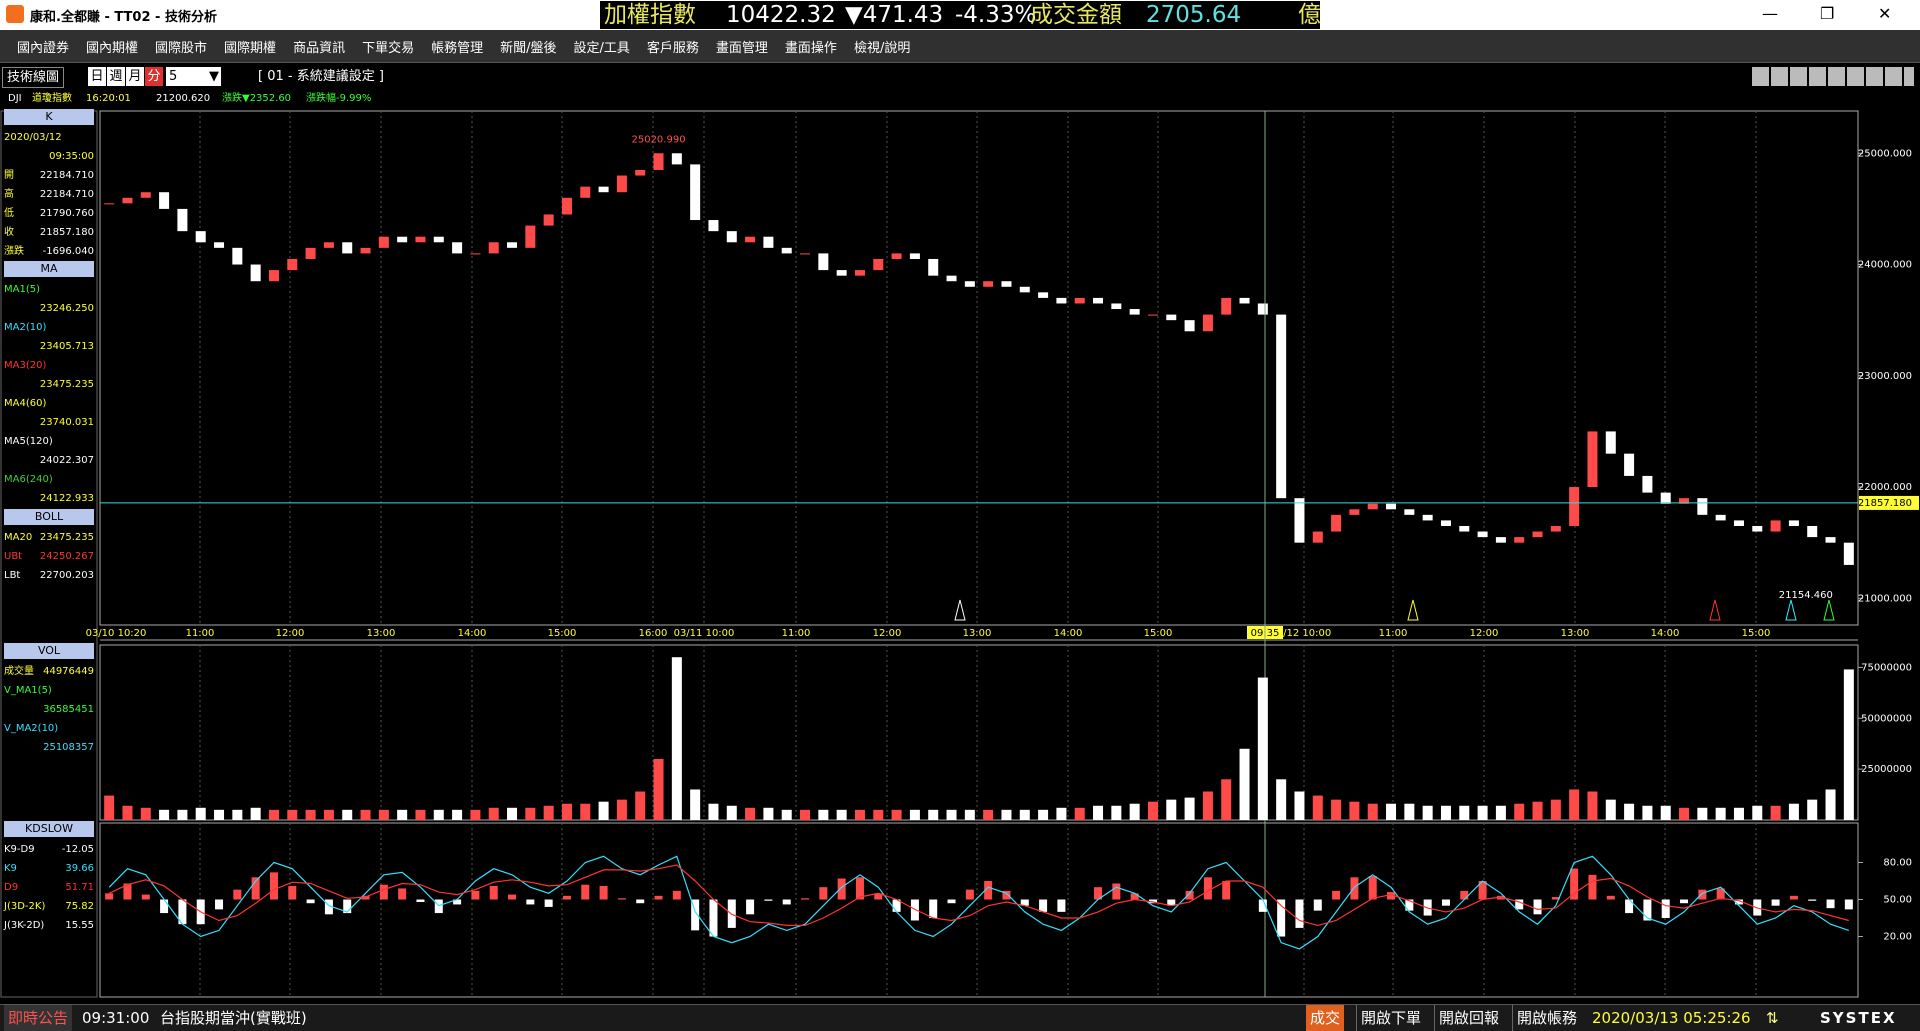  I want to click on status-button: 開啟下單, so click(1390, 1018).